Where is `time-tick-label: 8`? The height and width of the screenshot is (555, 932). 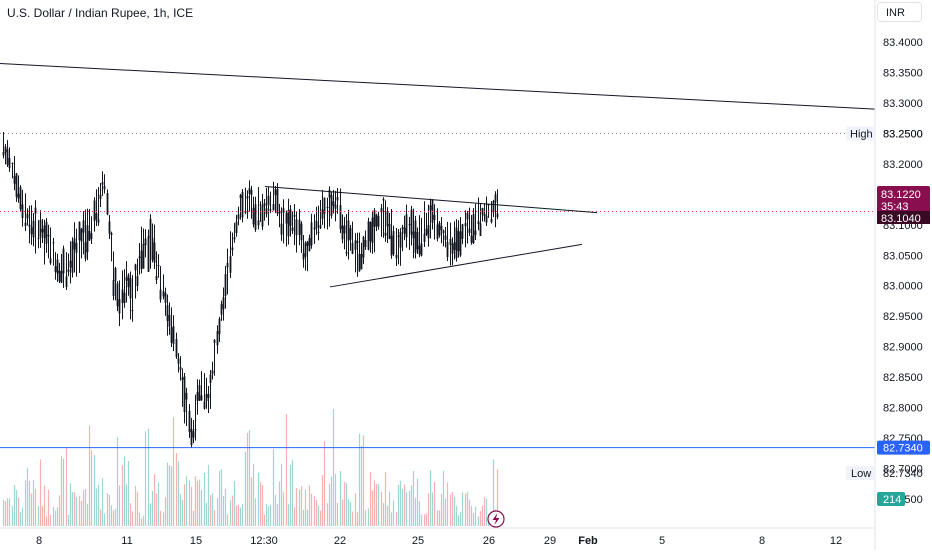 time-tick-label: 8 is located at coordinates (39, 541).